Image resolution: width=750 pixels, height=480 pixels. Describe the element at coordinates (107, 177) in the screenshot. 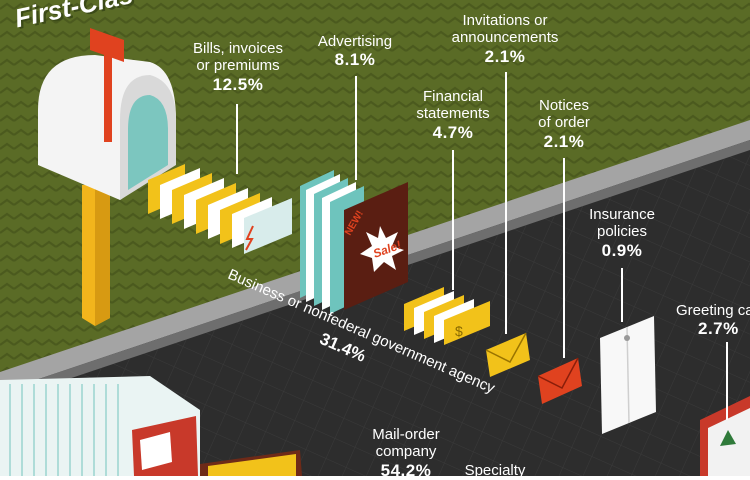

I see `mailbox` at that location.